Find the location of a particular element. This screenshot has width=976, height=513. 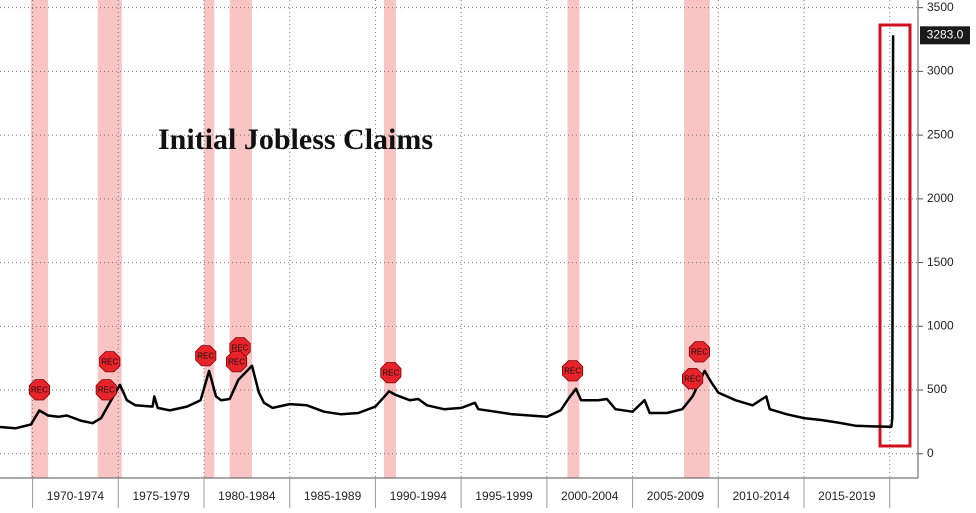

x-tick-label: 2015-2019 is located at coordinates (847, 496).